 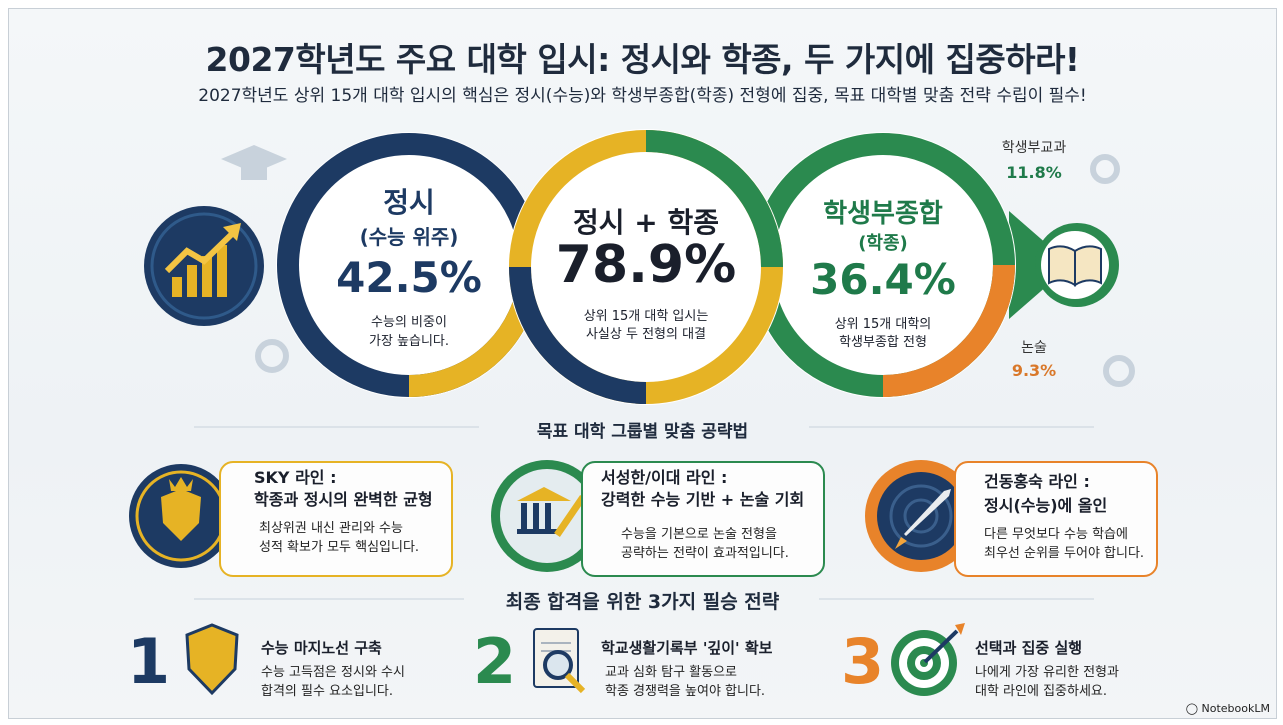 What do you see at coordinates (1034, 370) in the screenshot?
I see `side-bottom-value: 9.3%` at bounding box center [1034, 370].